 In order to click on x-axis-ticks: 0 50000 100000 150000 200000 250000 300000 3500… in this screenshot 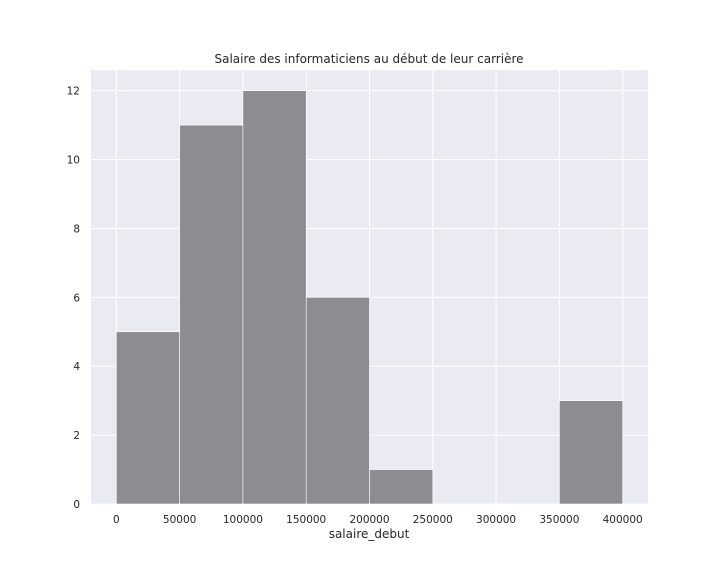, I will do `click(378, 520)`.